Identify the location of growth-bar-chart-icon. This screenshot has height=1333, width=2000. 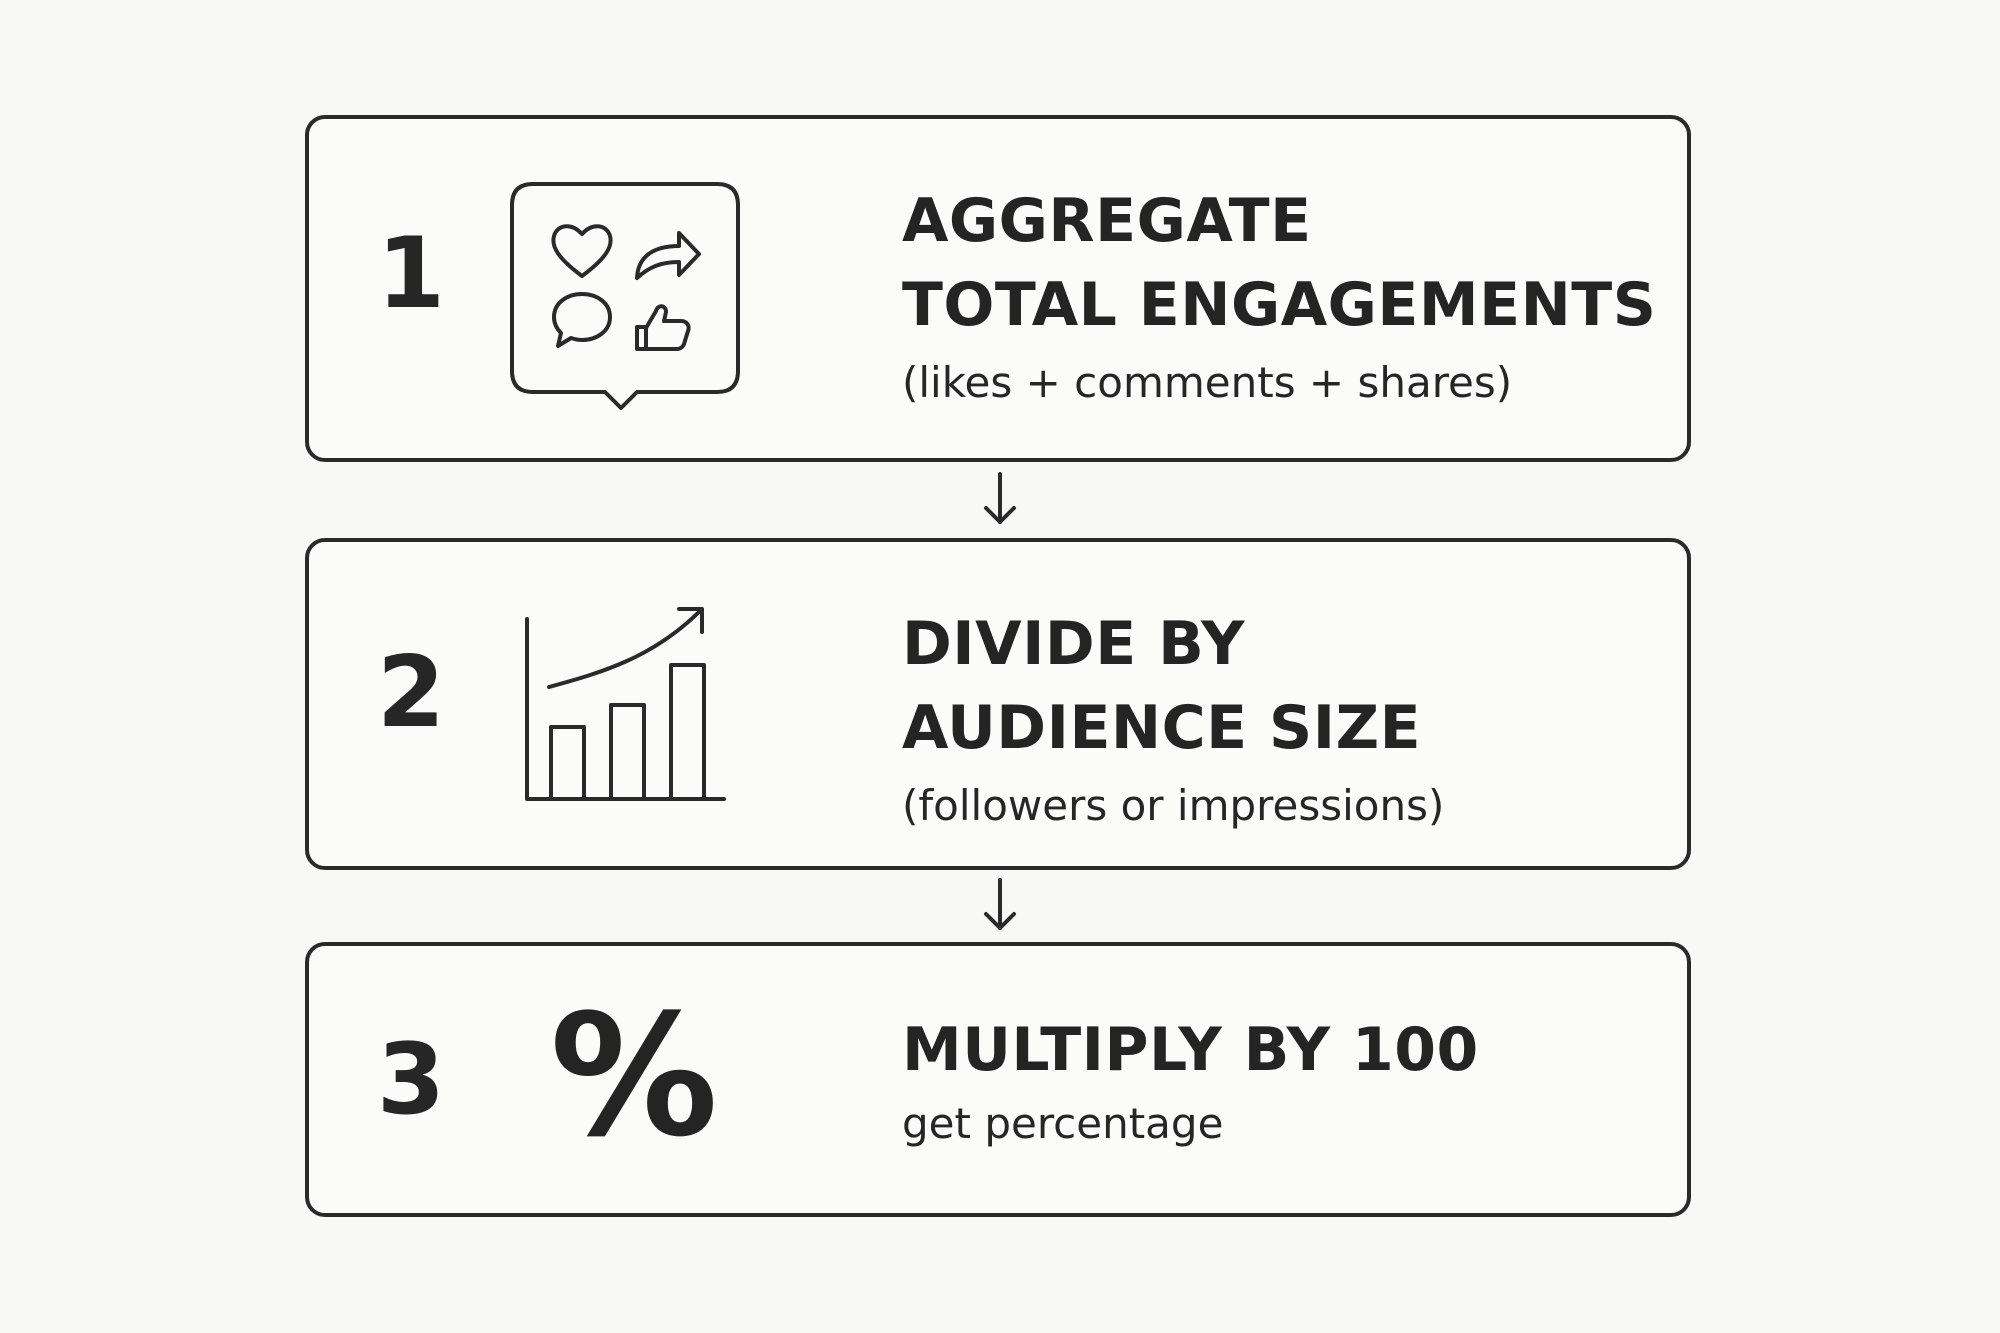
(634, 702).